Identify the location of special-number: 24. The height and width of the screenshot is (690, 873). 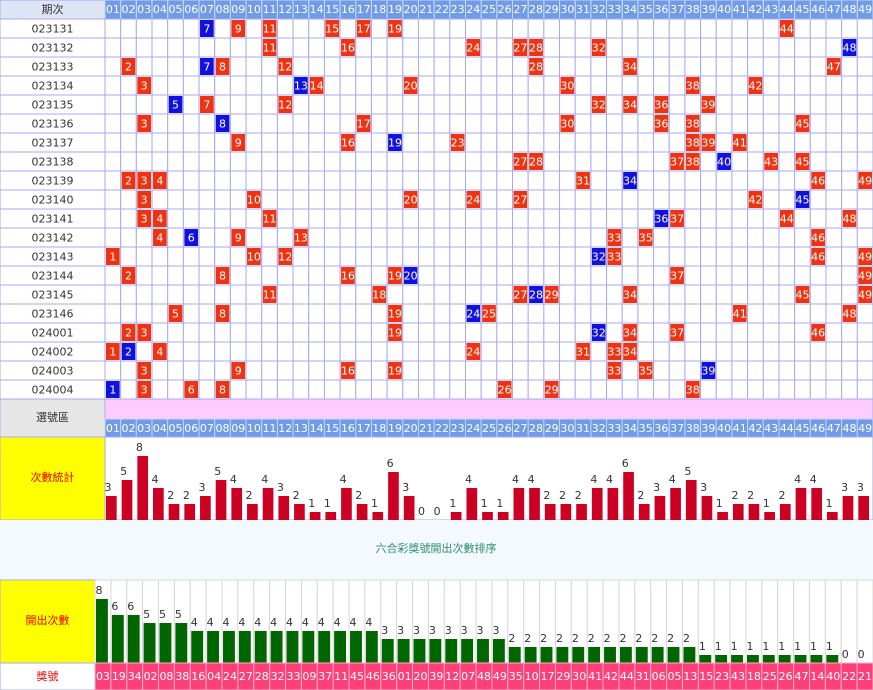
(473, 314).